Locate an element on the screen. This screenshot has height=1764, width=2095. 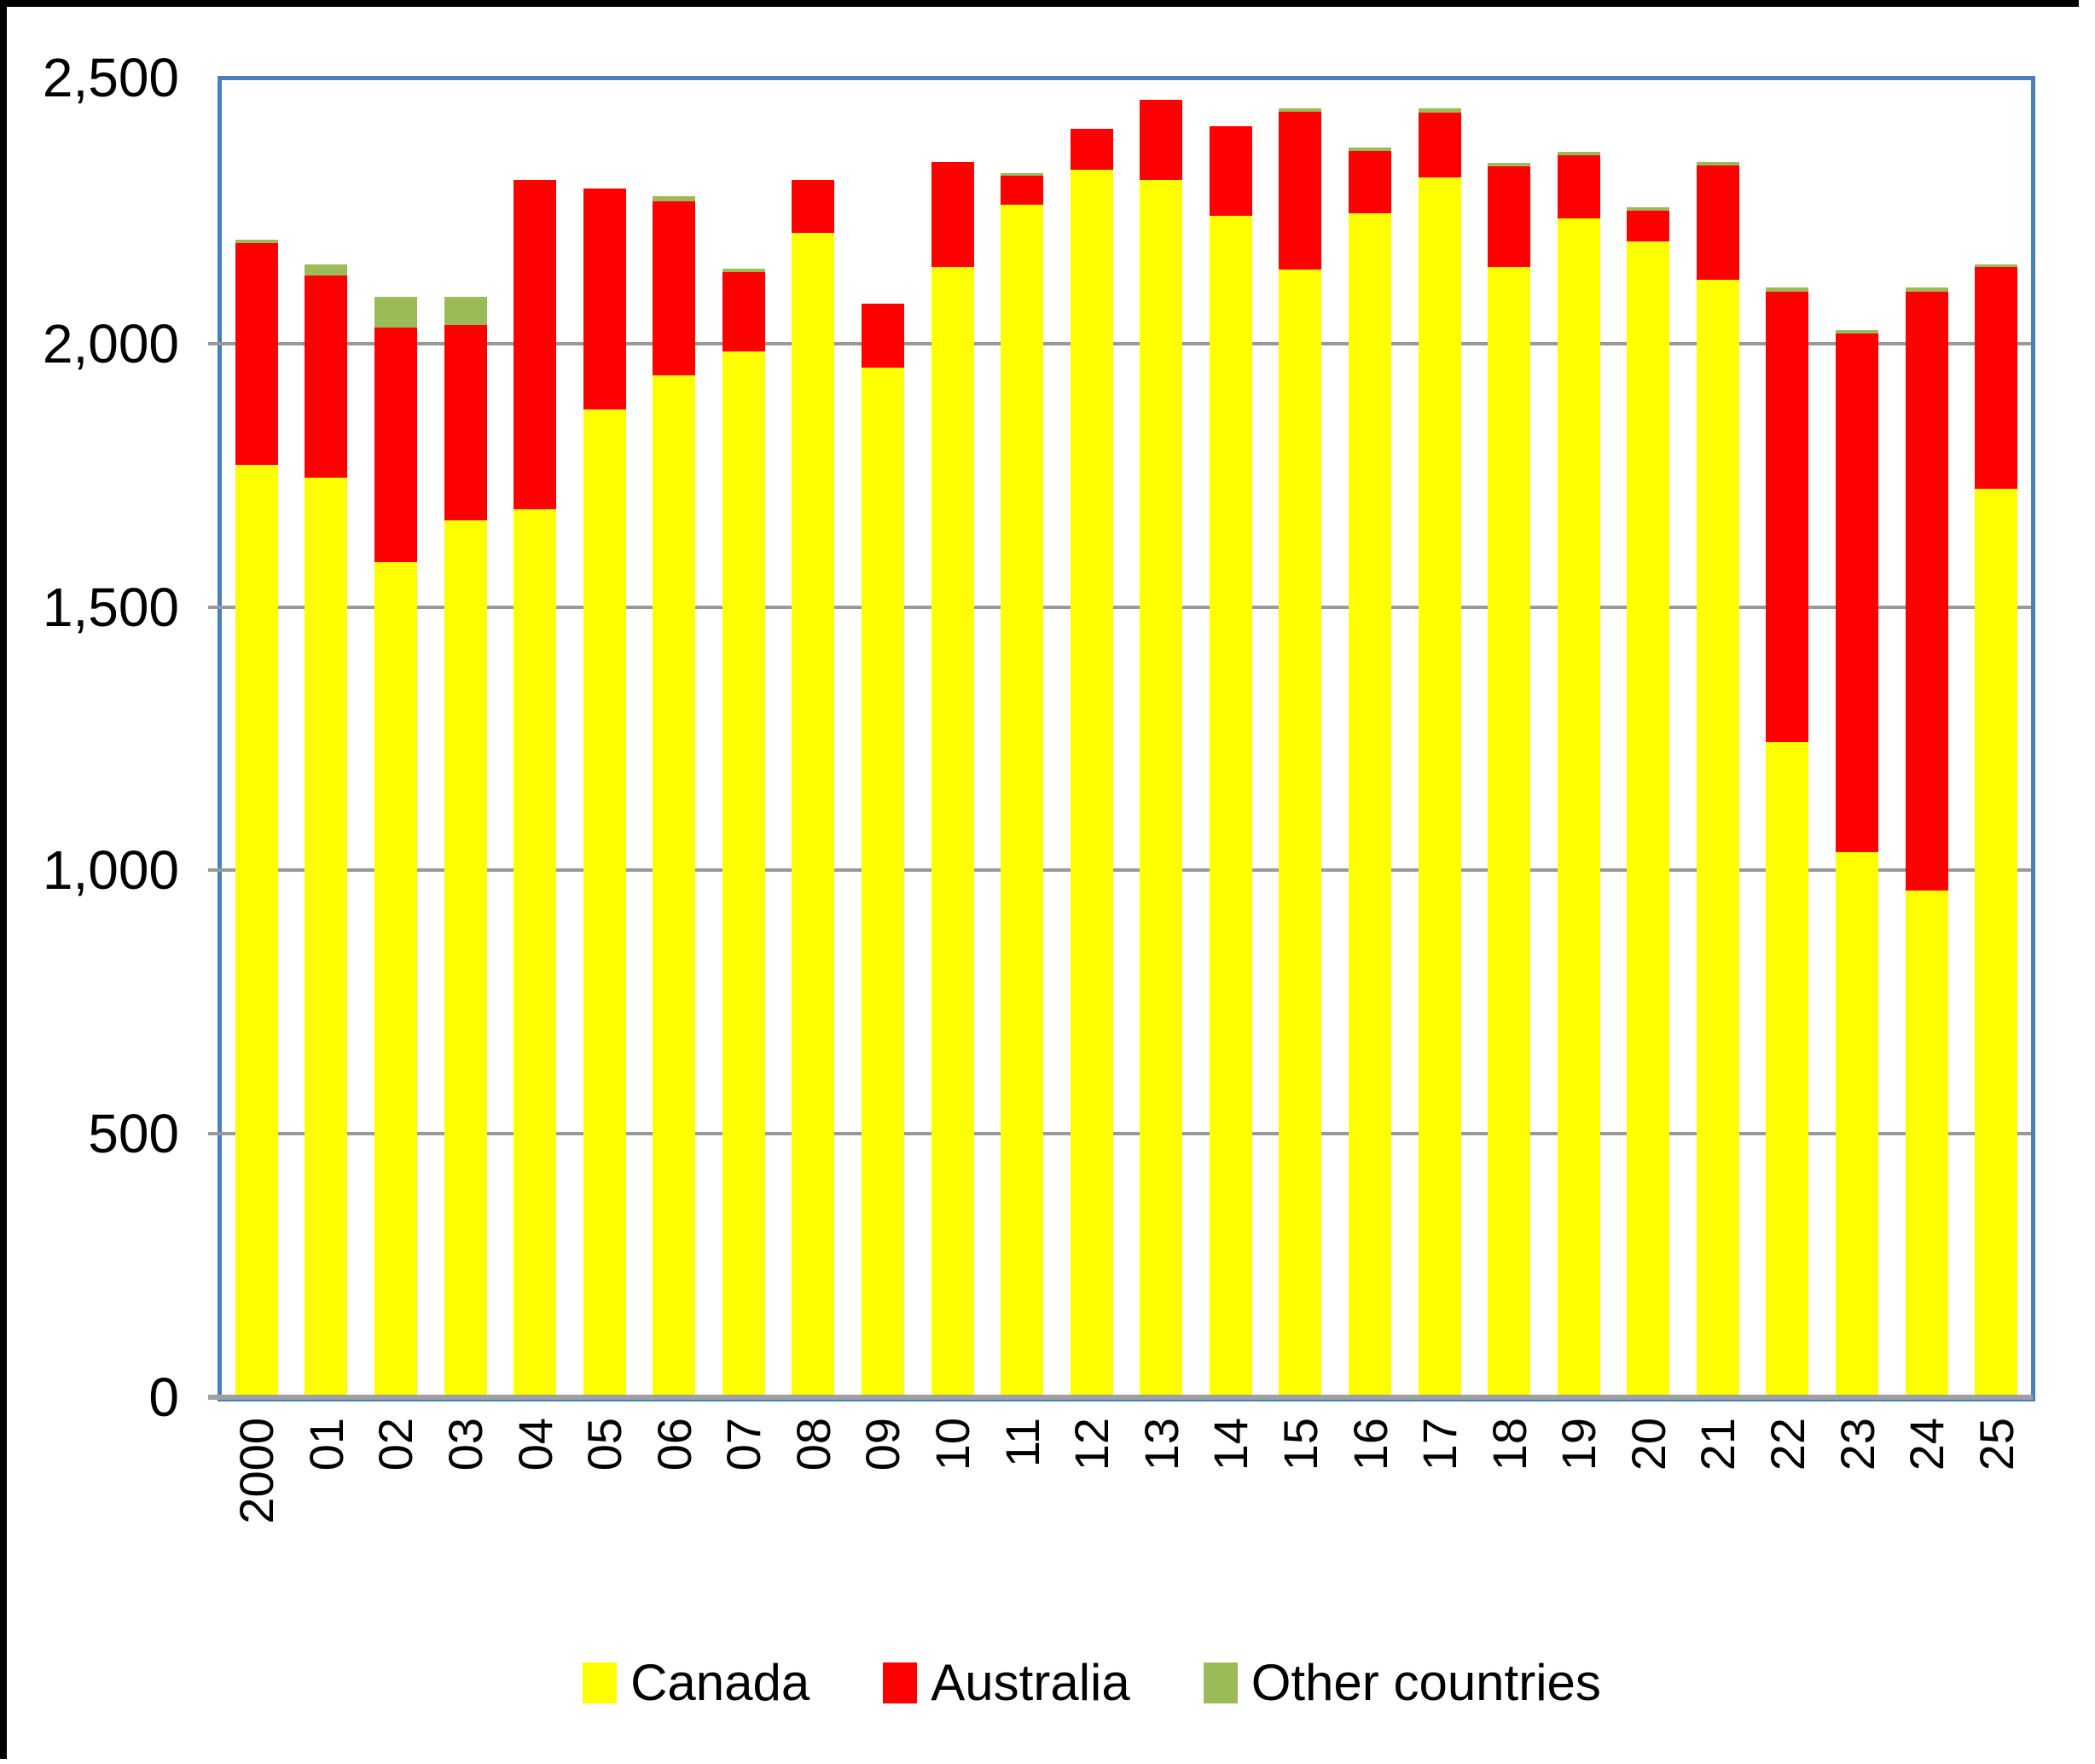
x-axis-label-07: 07 is located at coordinates (744, 1444).